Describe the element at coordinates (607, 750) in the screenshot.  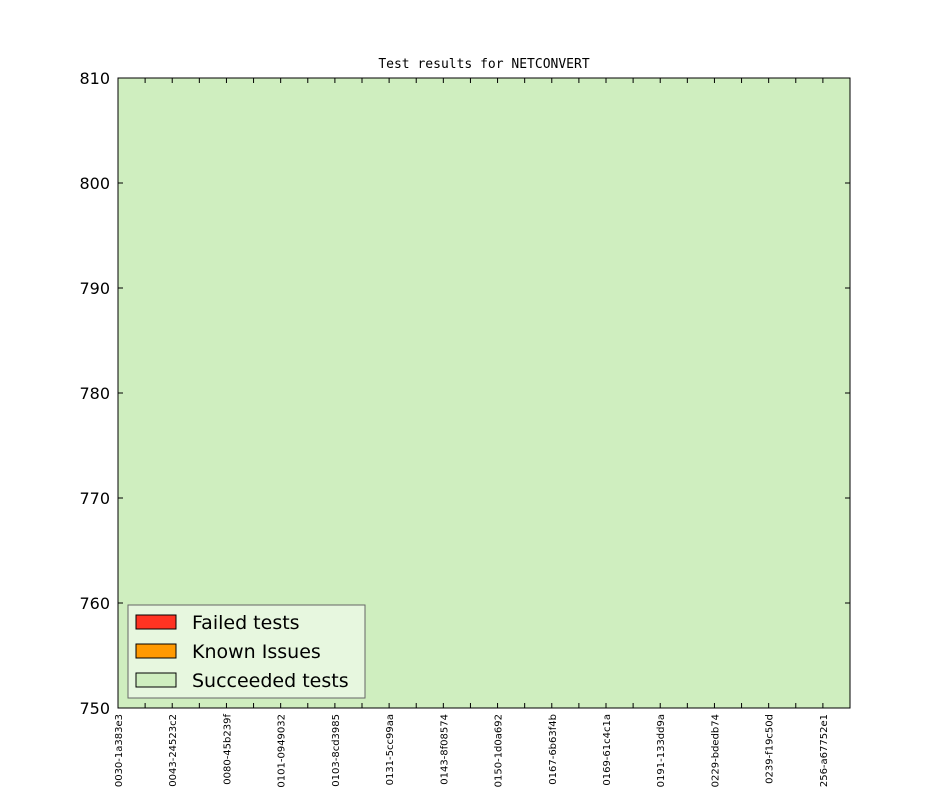
I see `x-tick-label: 0169-61c4c1a` at that location.